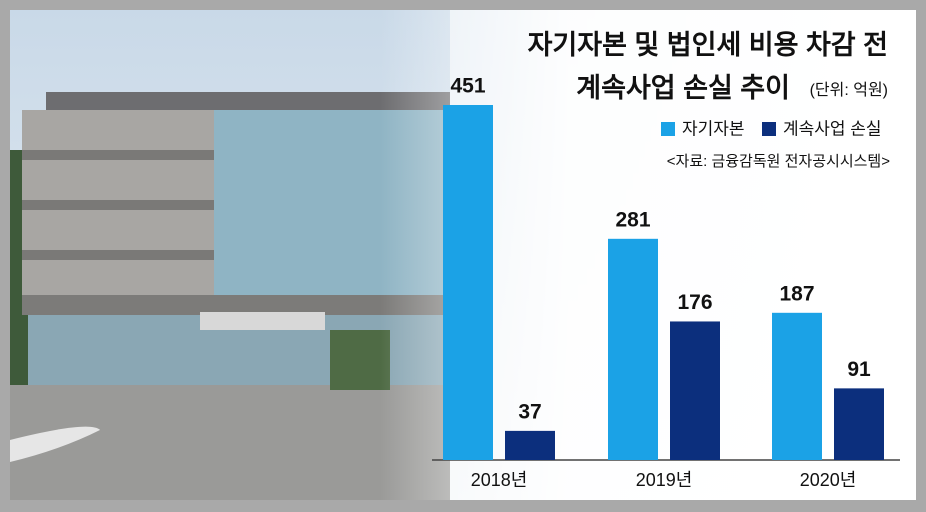 Image resolution: width=926 pixels, height=512 pixels. I want to click on legend-label: 자기자본, so click(713, 128).